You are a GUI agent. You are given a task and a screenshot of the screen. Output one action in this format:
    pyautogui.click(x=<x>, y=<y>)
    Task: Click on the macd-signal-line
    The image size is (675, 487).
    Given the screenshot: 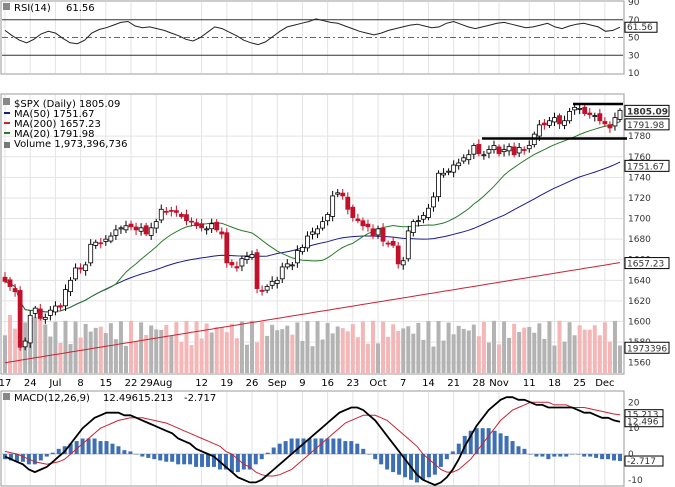 What is the action you would take?
    pyautogui.click(x=312, y=439)
    